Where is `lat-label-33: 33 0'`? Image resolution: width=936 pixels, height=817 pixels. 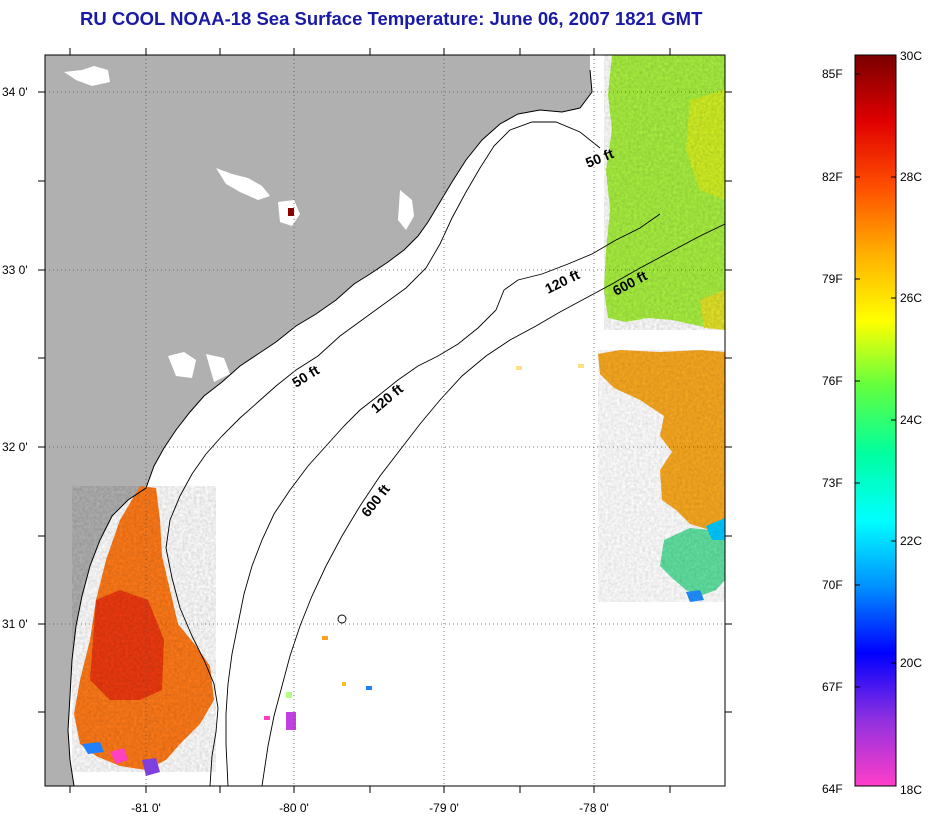 lat-label-33: 33 0' is located at coordinates (15, 270).